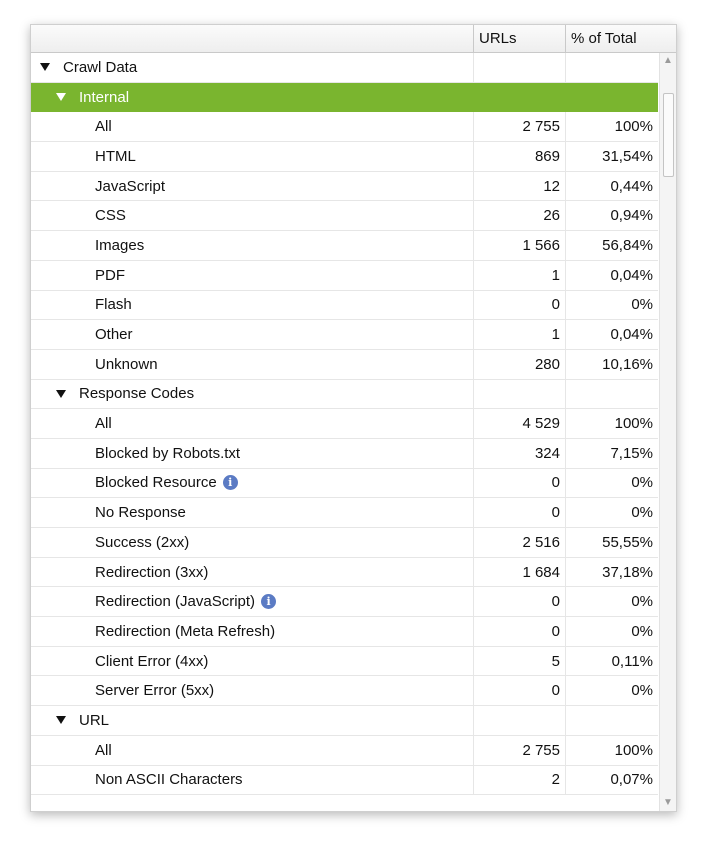 This screenshot has width=711, height=848. I want to click on table-row: HTML 869 31,54%, so click(344, 157).